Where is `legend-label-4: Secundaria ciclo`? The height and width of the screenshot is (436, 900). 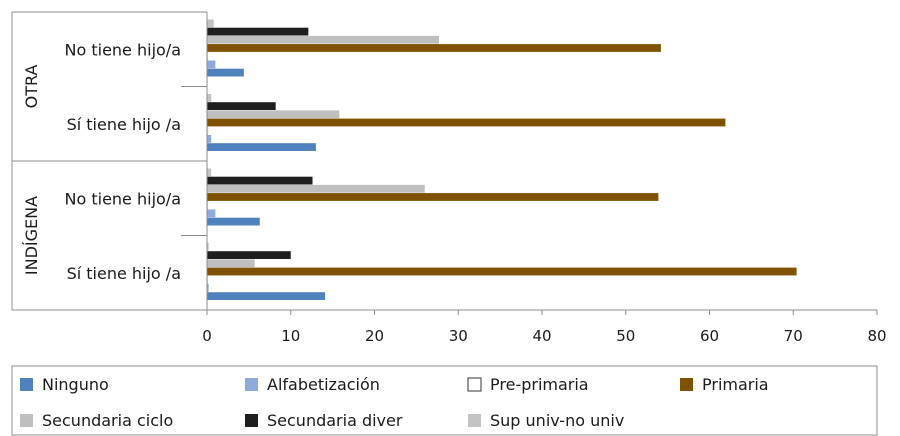 legend-label-4: Secundaria ciclo is located at coordinates (107, 420).